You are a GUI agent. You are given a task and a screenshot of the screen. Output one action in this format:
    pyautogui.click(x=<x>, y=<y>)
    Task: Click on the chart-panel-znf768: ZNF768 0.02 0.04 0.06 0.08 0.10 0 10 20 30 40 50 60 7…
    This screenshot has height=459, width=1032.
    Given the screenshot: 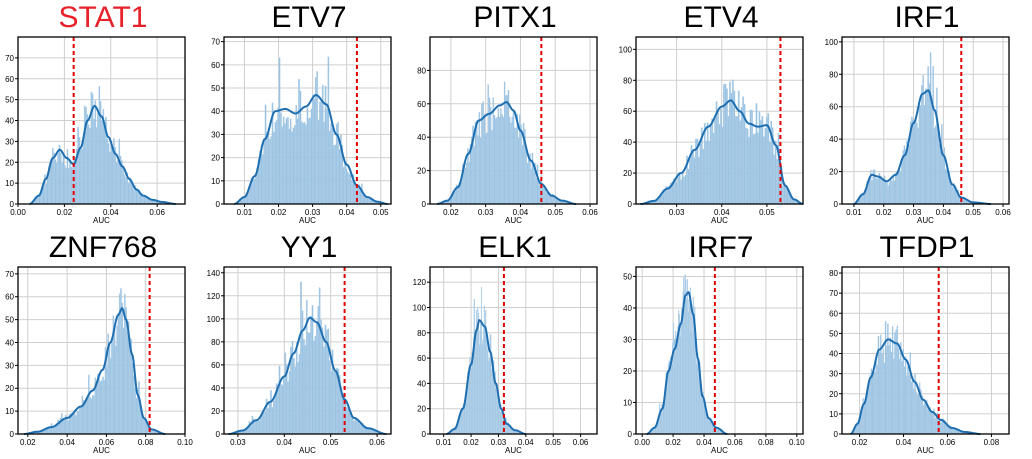 What is the action you would take?
    pyautogui.click(x=103, y=344)
    